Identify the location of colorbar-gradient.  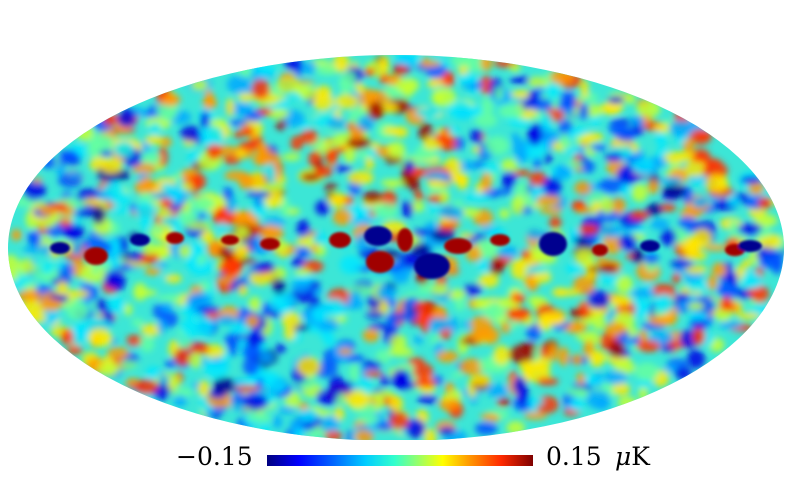
(400, 460).